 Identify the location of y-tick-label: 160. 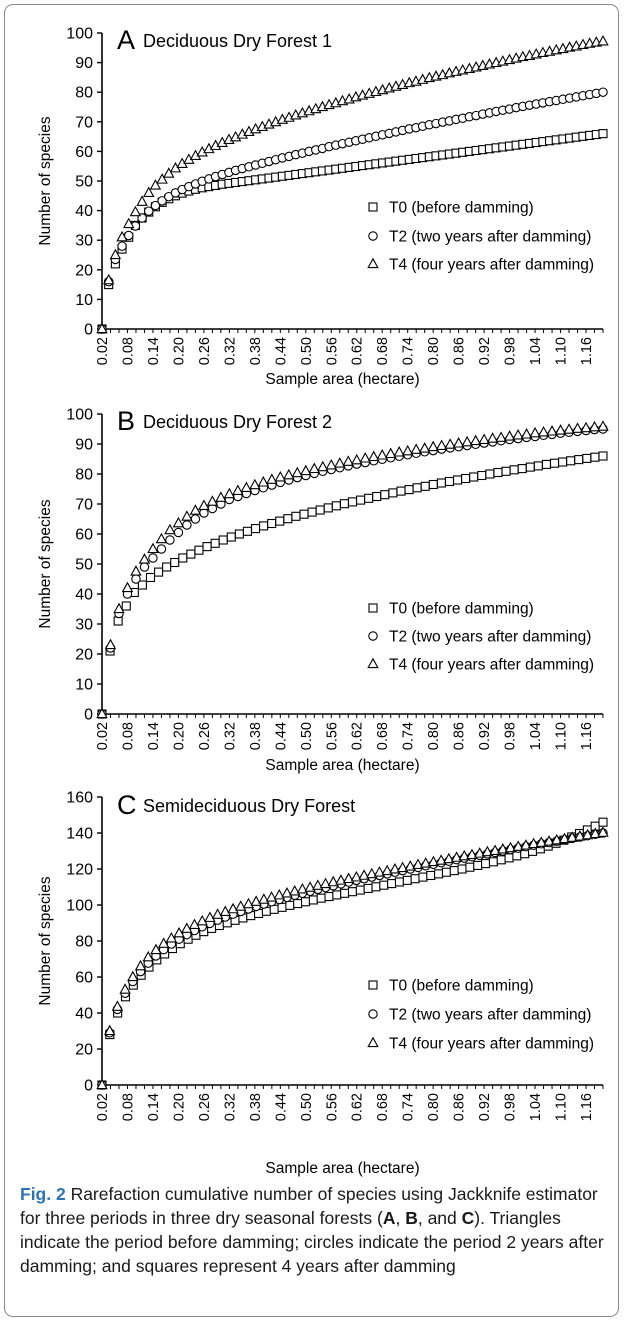
(79, 798).